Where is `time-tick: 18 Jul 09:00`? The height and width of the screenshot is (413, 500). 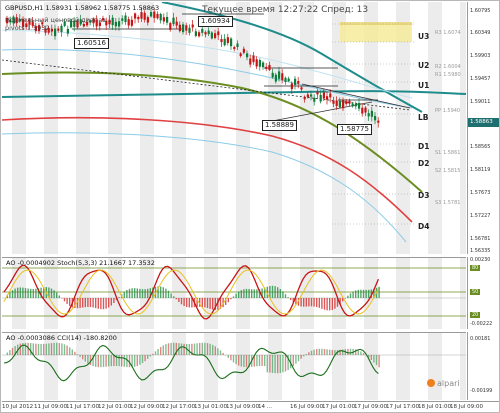 time-tick: 18 Jul 09:00 is located at coordinates (466, 407).